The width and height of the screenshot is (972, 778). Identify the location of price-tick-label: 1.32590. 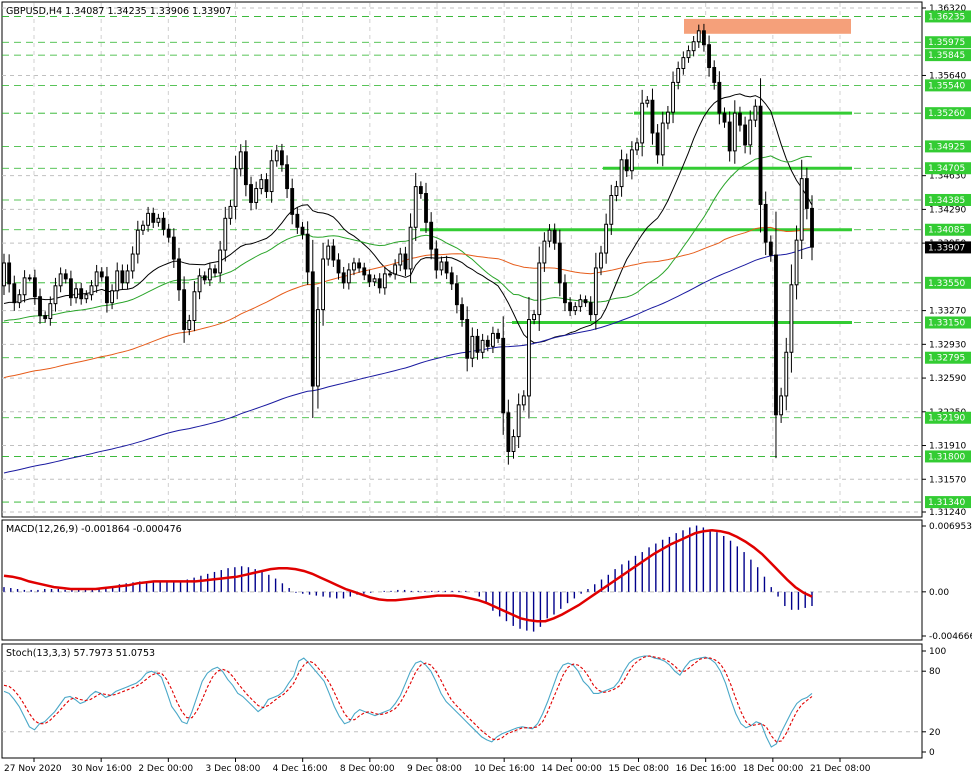
(947, 379).